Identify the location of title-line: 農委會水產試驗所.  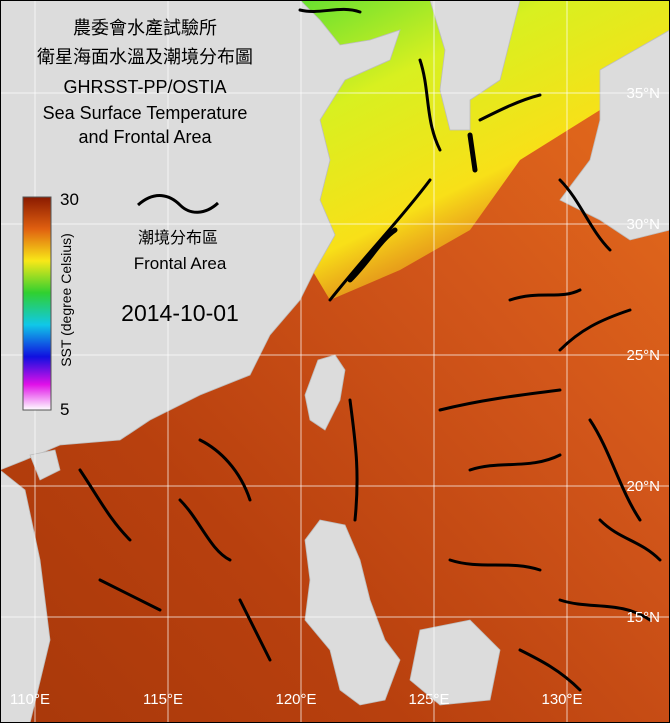
(145, 28).